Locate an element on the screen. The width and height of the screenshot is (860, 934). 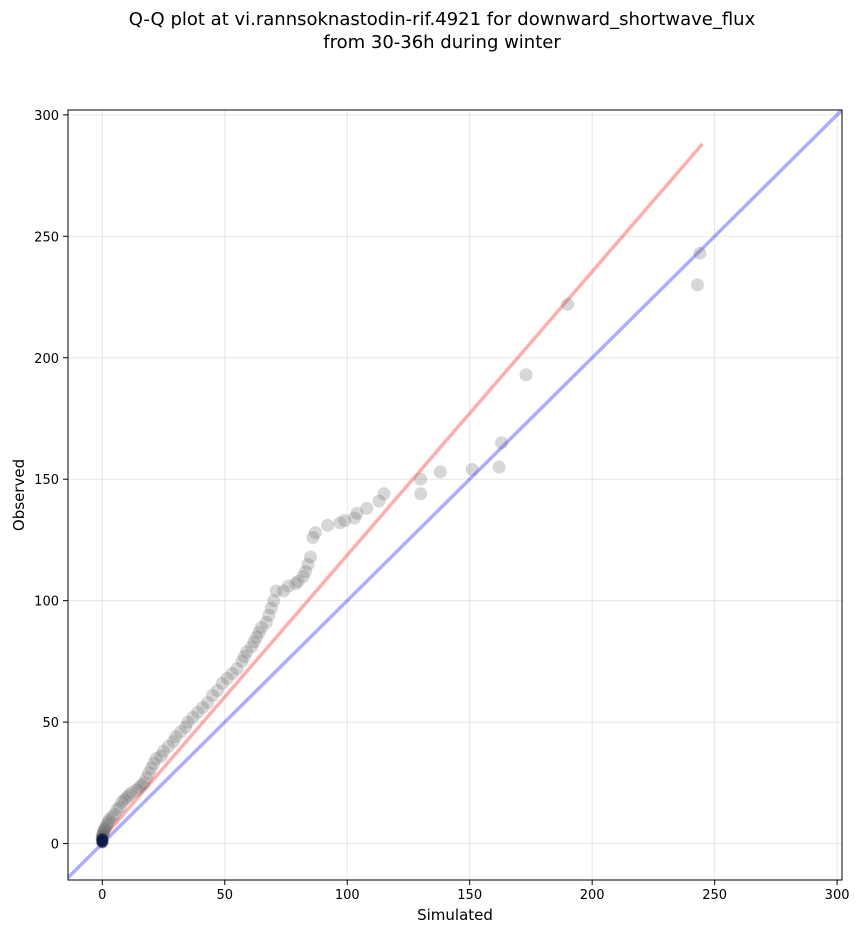
x-tick-label: 50 is located at coordinates (224, 895).